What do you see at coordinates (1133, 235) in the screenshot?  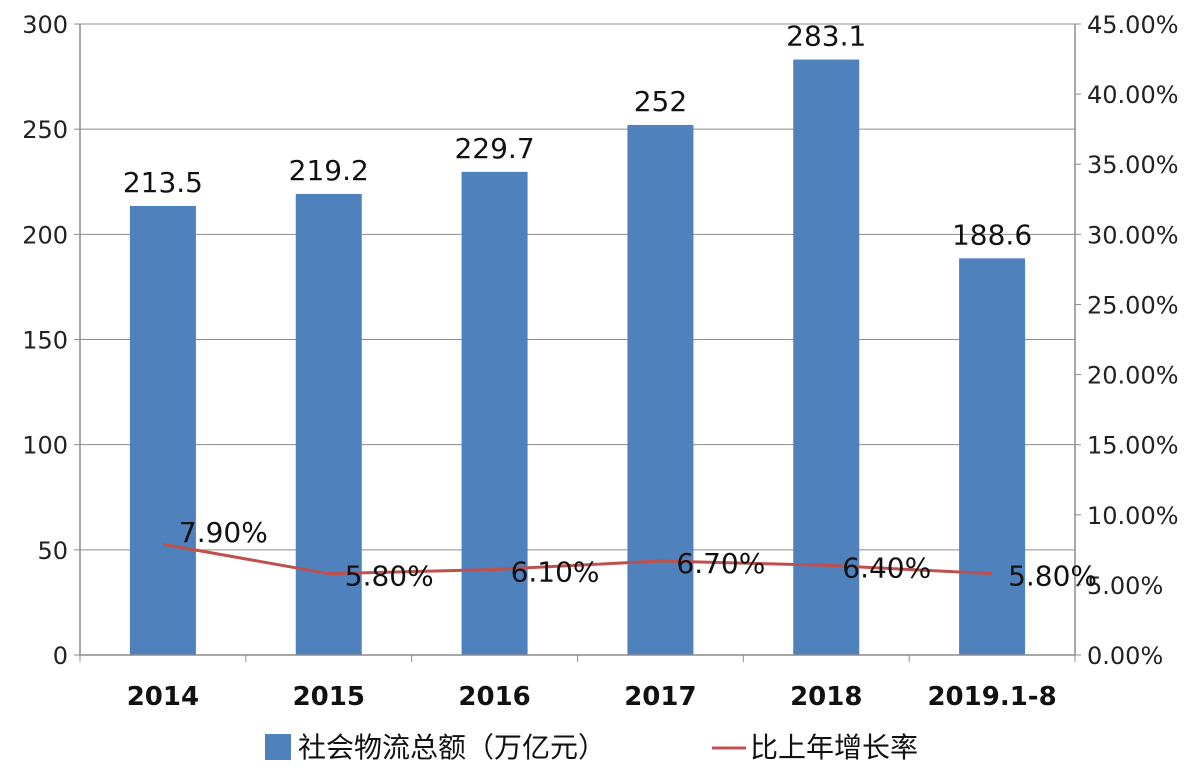 I see `right-tick-label: 30.00%` at bounding box center [1133, 235].